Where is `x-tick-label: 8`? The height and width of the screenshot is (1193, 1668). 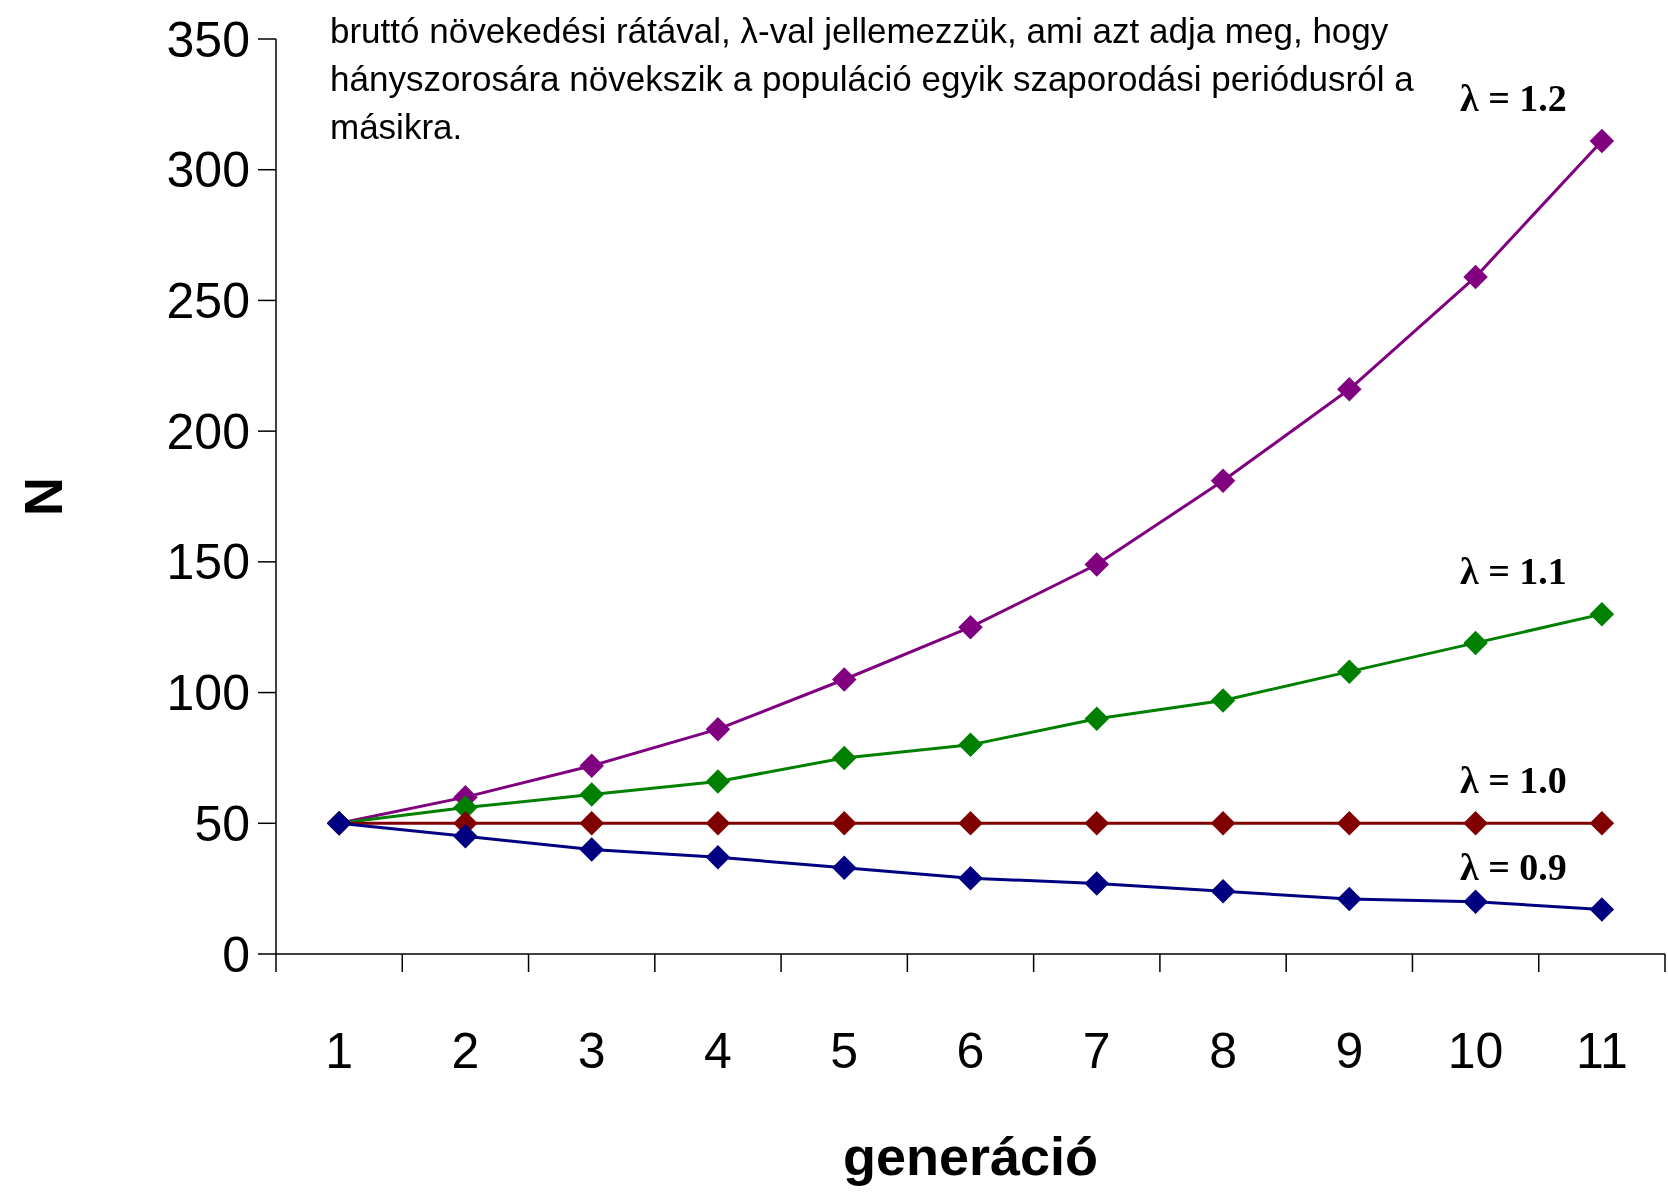 x-tick-label: 8 is located at coordinates (1223, 1051).